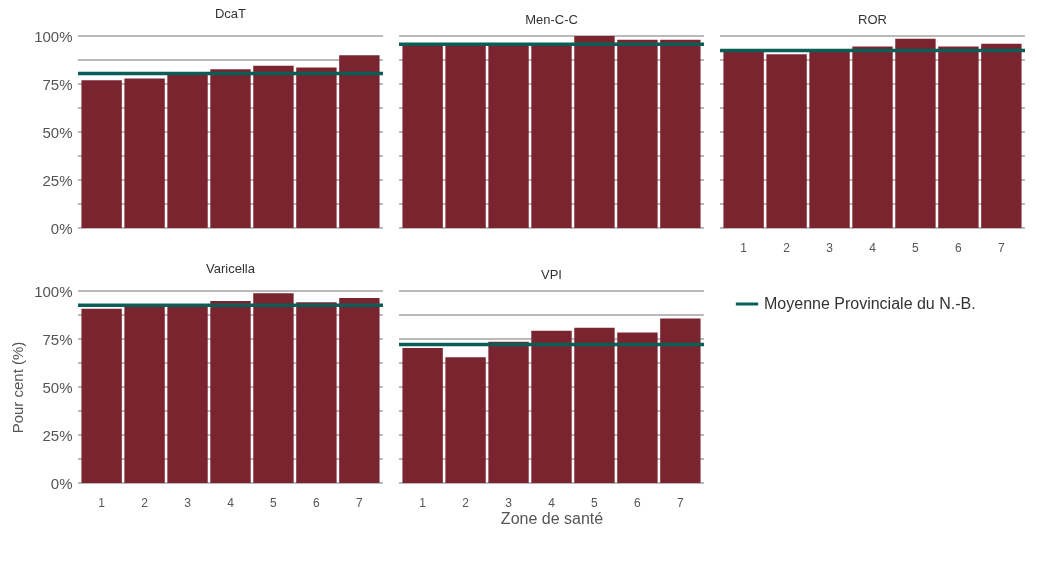 The image size is (1037, 565). Describe the element at coordinates (551, 275) in the screenshot. I see `chart-title: VPI` at that location.